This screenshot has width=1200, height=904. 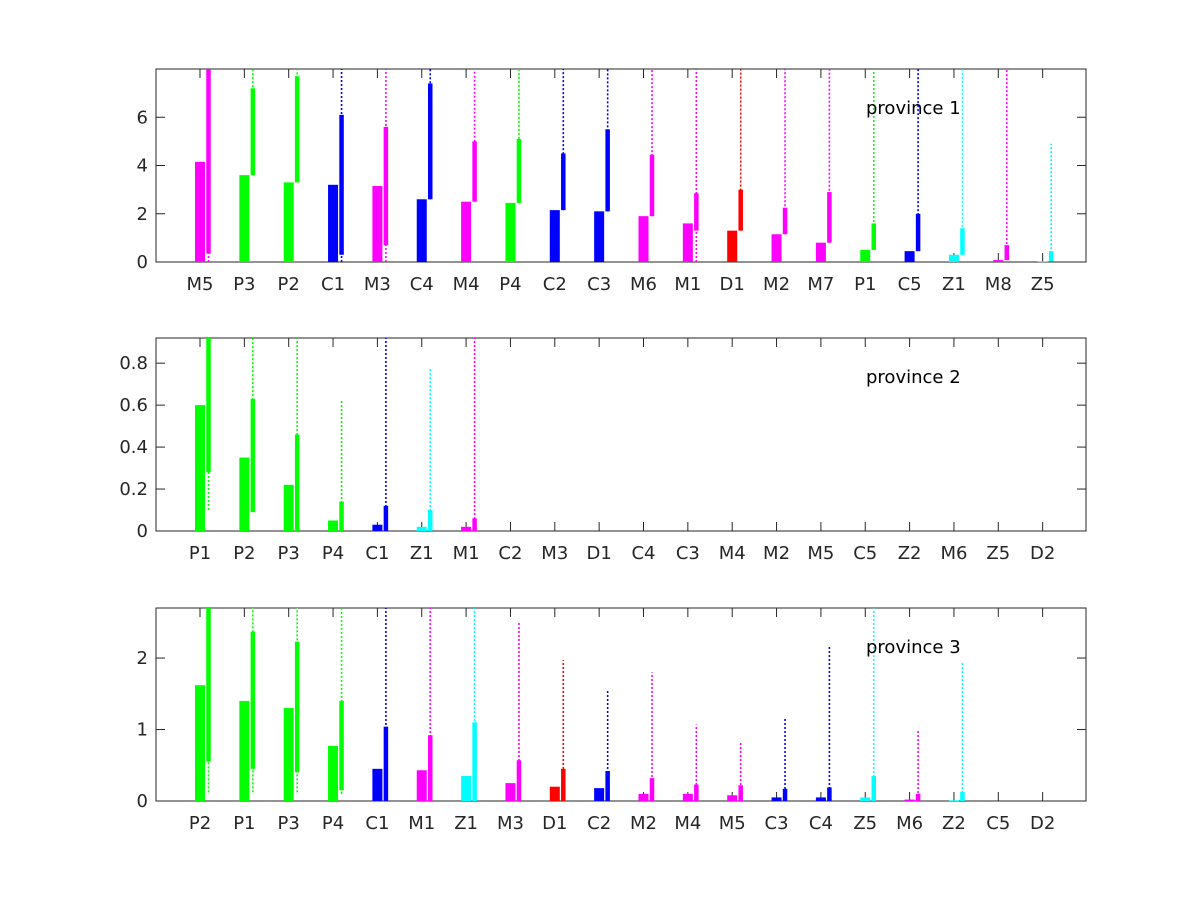 I want to click on y-tick-label: 6, so click(x=142, y=117).